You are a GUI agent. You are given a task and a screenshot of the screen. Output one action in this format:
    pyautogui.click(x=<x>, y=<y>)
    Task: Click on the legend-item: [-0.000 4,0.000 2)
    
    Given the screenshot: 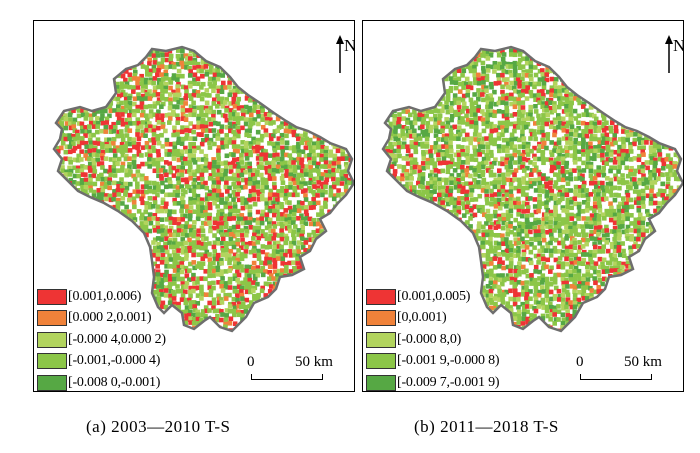 What is the action you would take?
    pyautogui.click(x=101, y=340)
    